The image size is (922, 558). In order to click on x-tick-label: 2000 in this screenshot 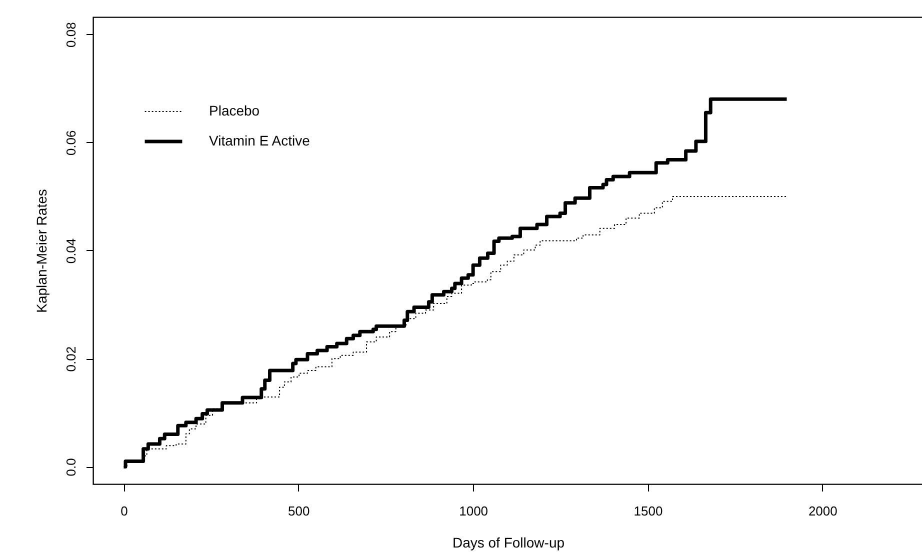, I will do `click(823, 511)`.